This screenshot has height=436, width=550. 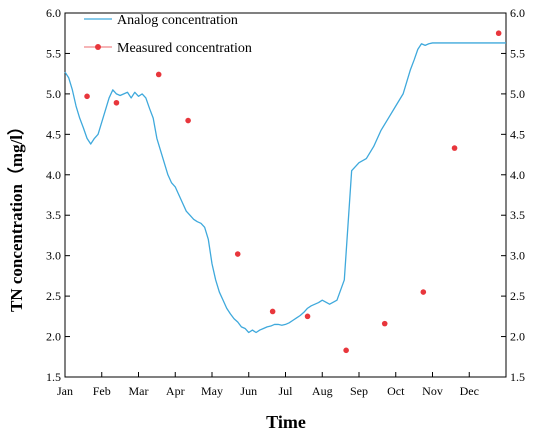 What do you see at coordinates (517, 337) in the screenshot?
I see `y-tick-label-right: 2.0` at bounding box center [517, 337].